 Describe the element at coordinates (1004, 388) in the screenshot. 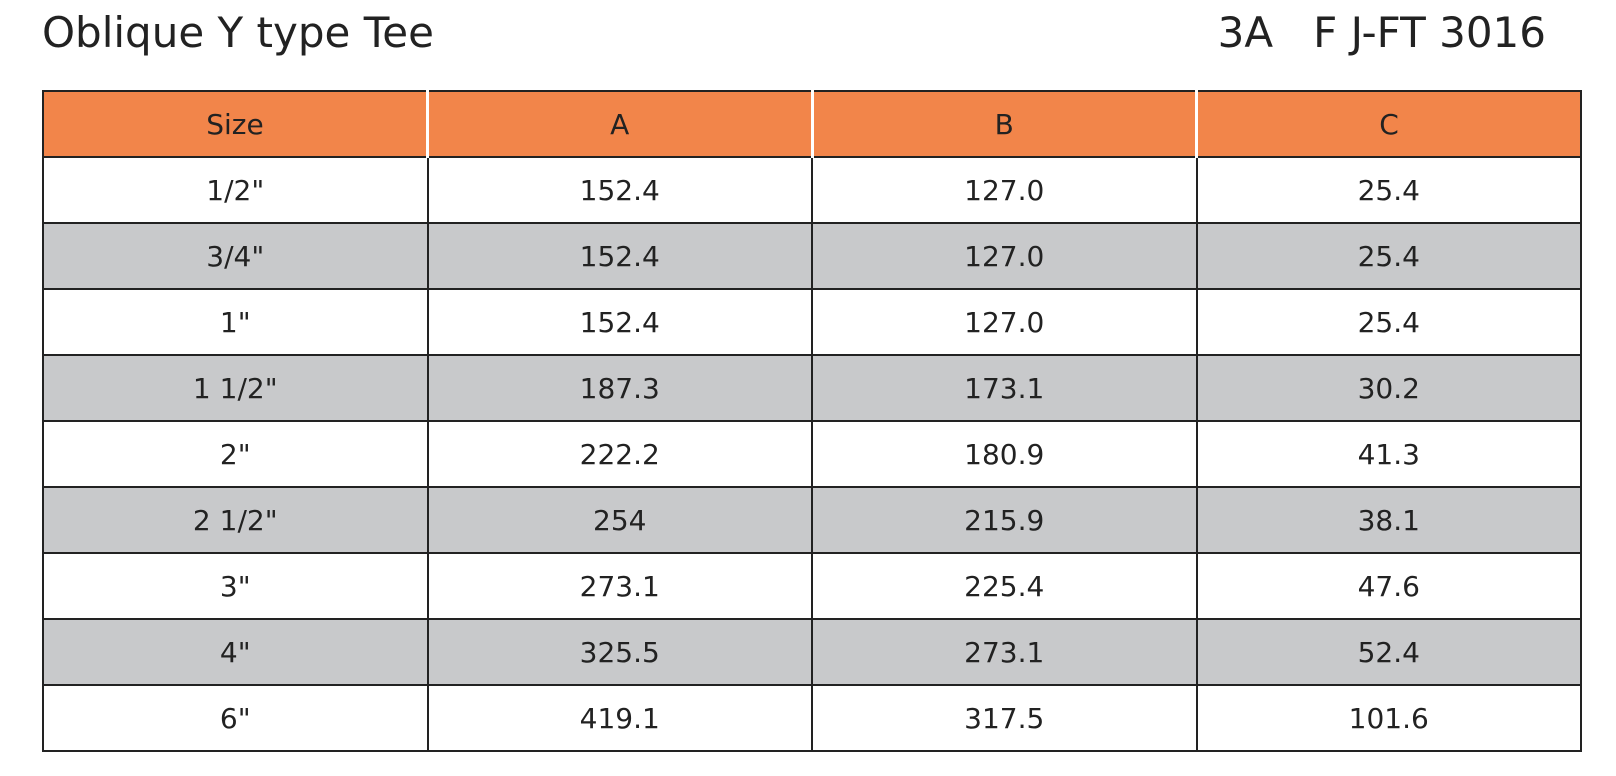

I see `table-cell: 173.1` at that location.